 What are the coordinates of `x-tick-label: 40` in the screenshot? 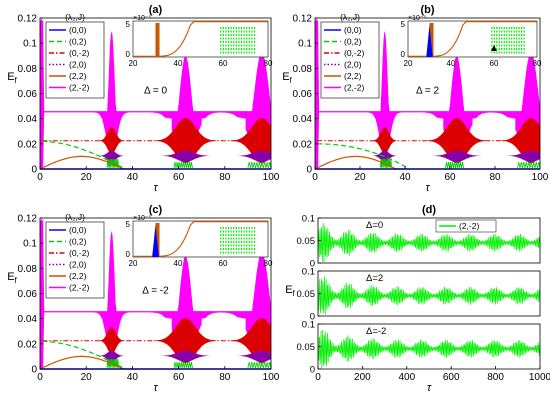 It's located at (405, 177).